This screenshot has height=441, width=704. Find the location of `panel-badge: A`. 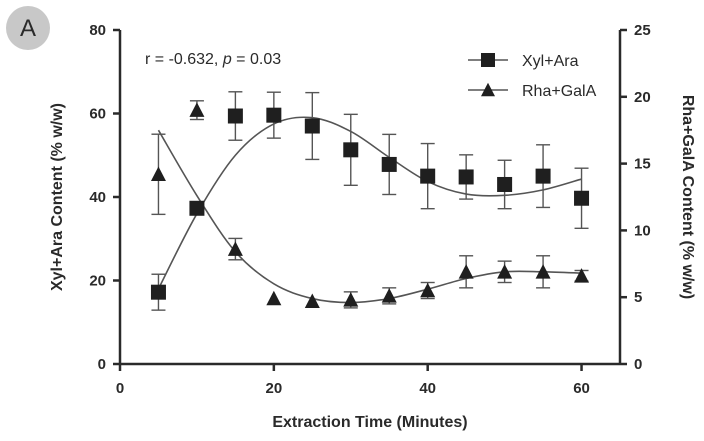

panel-badge: A is located at coordinates (28, 28).